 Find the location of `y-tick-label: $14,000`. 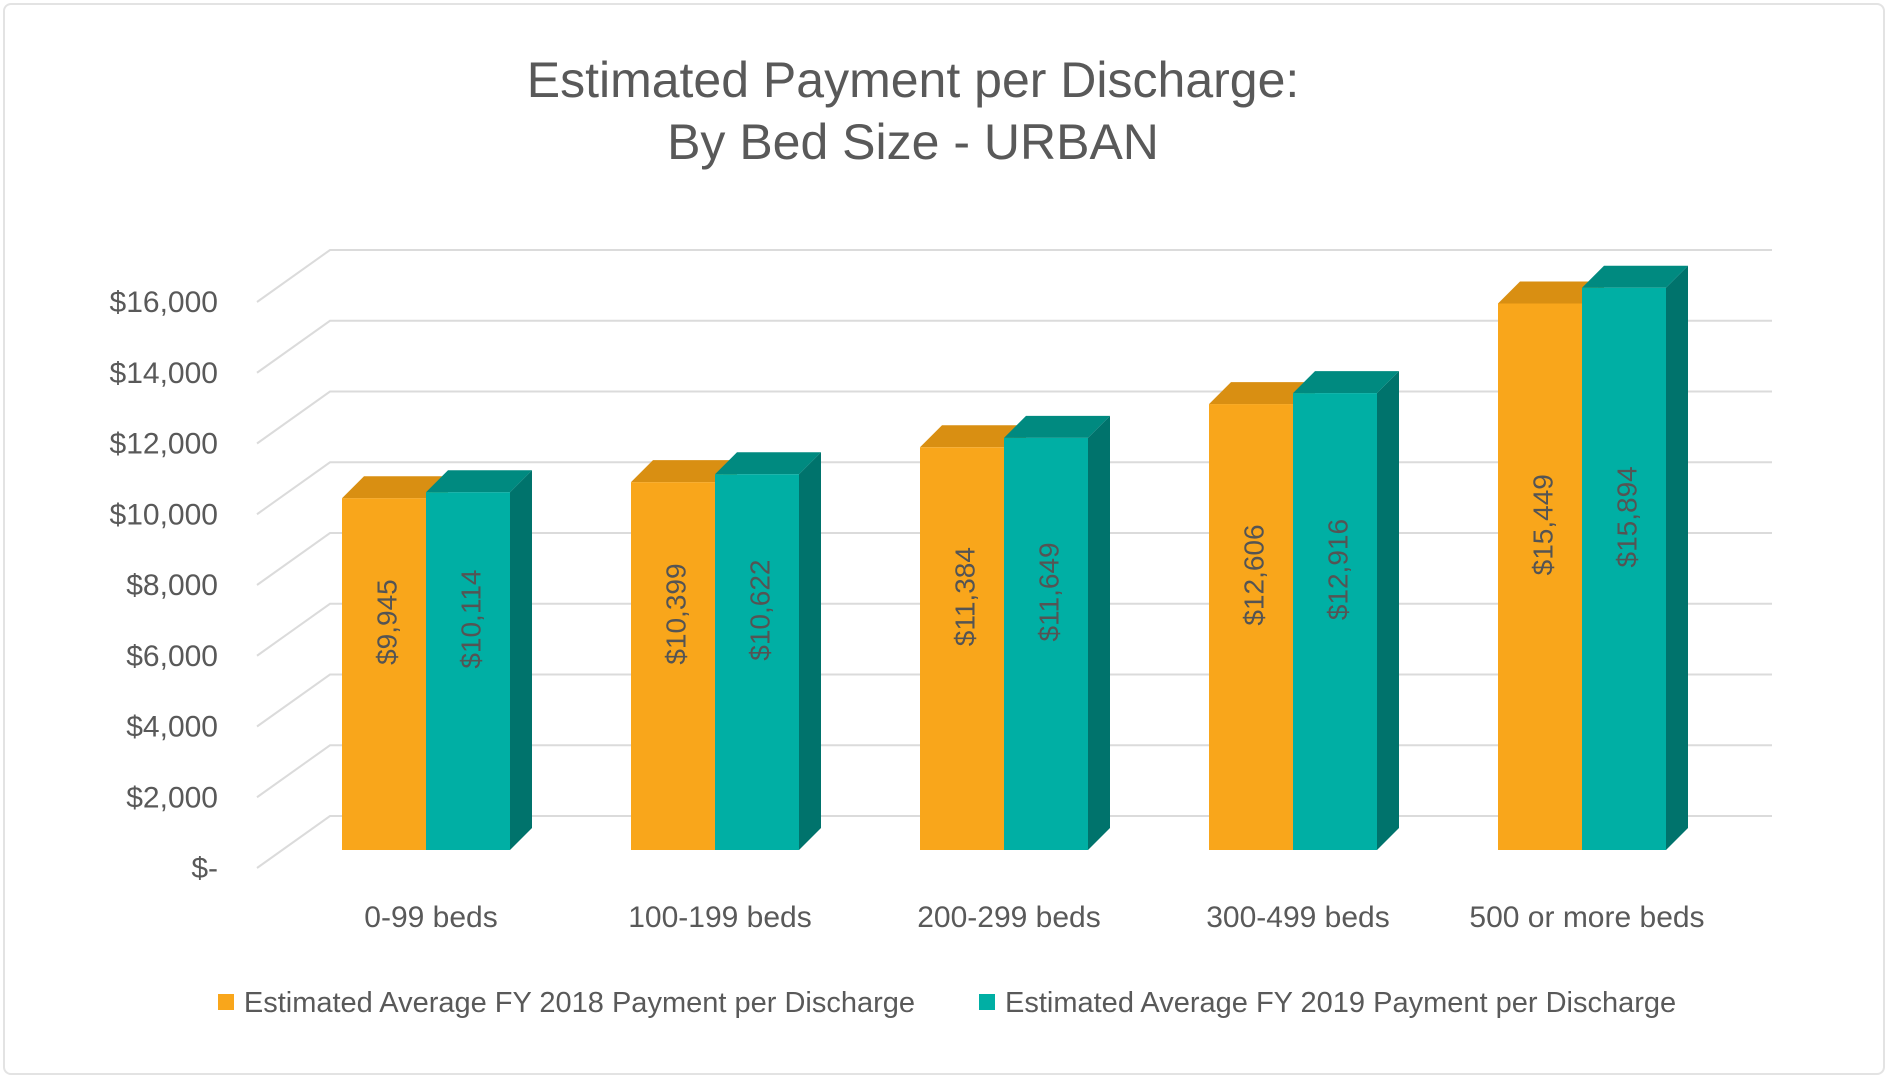

y-tick-label: $14,000 is located at coordinates (164, 373).